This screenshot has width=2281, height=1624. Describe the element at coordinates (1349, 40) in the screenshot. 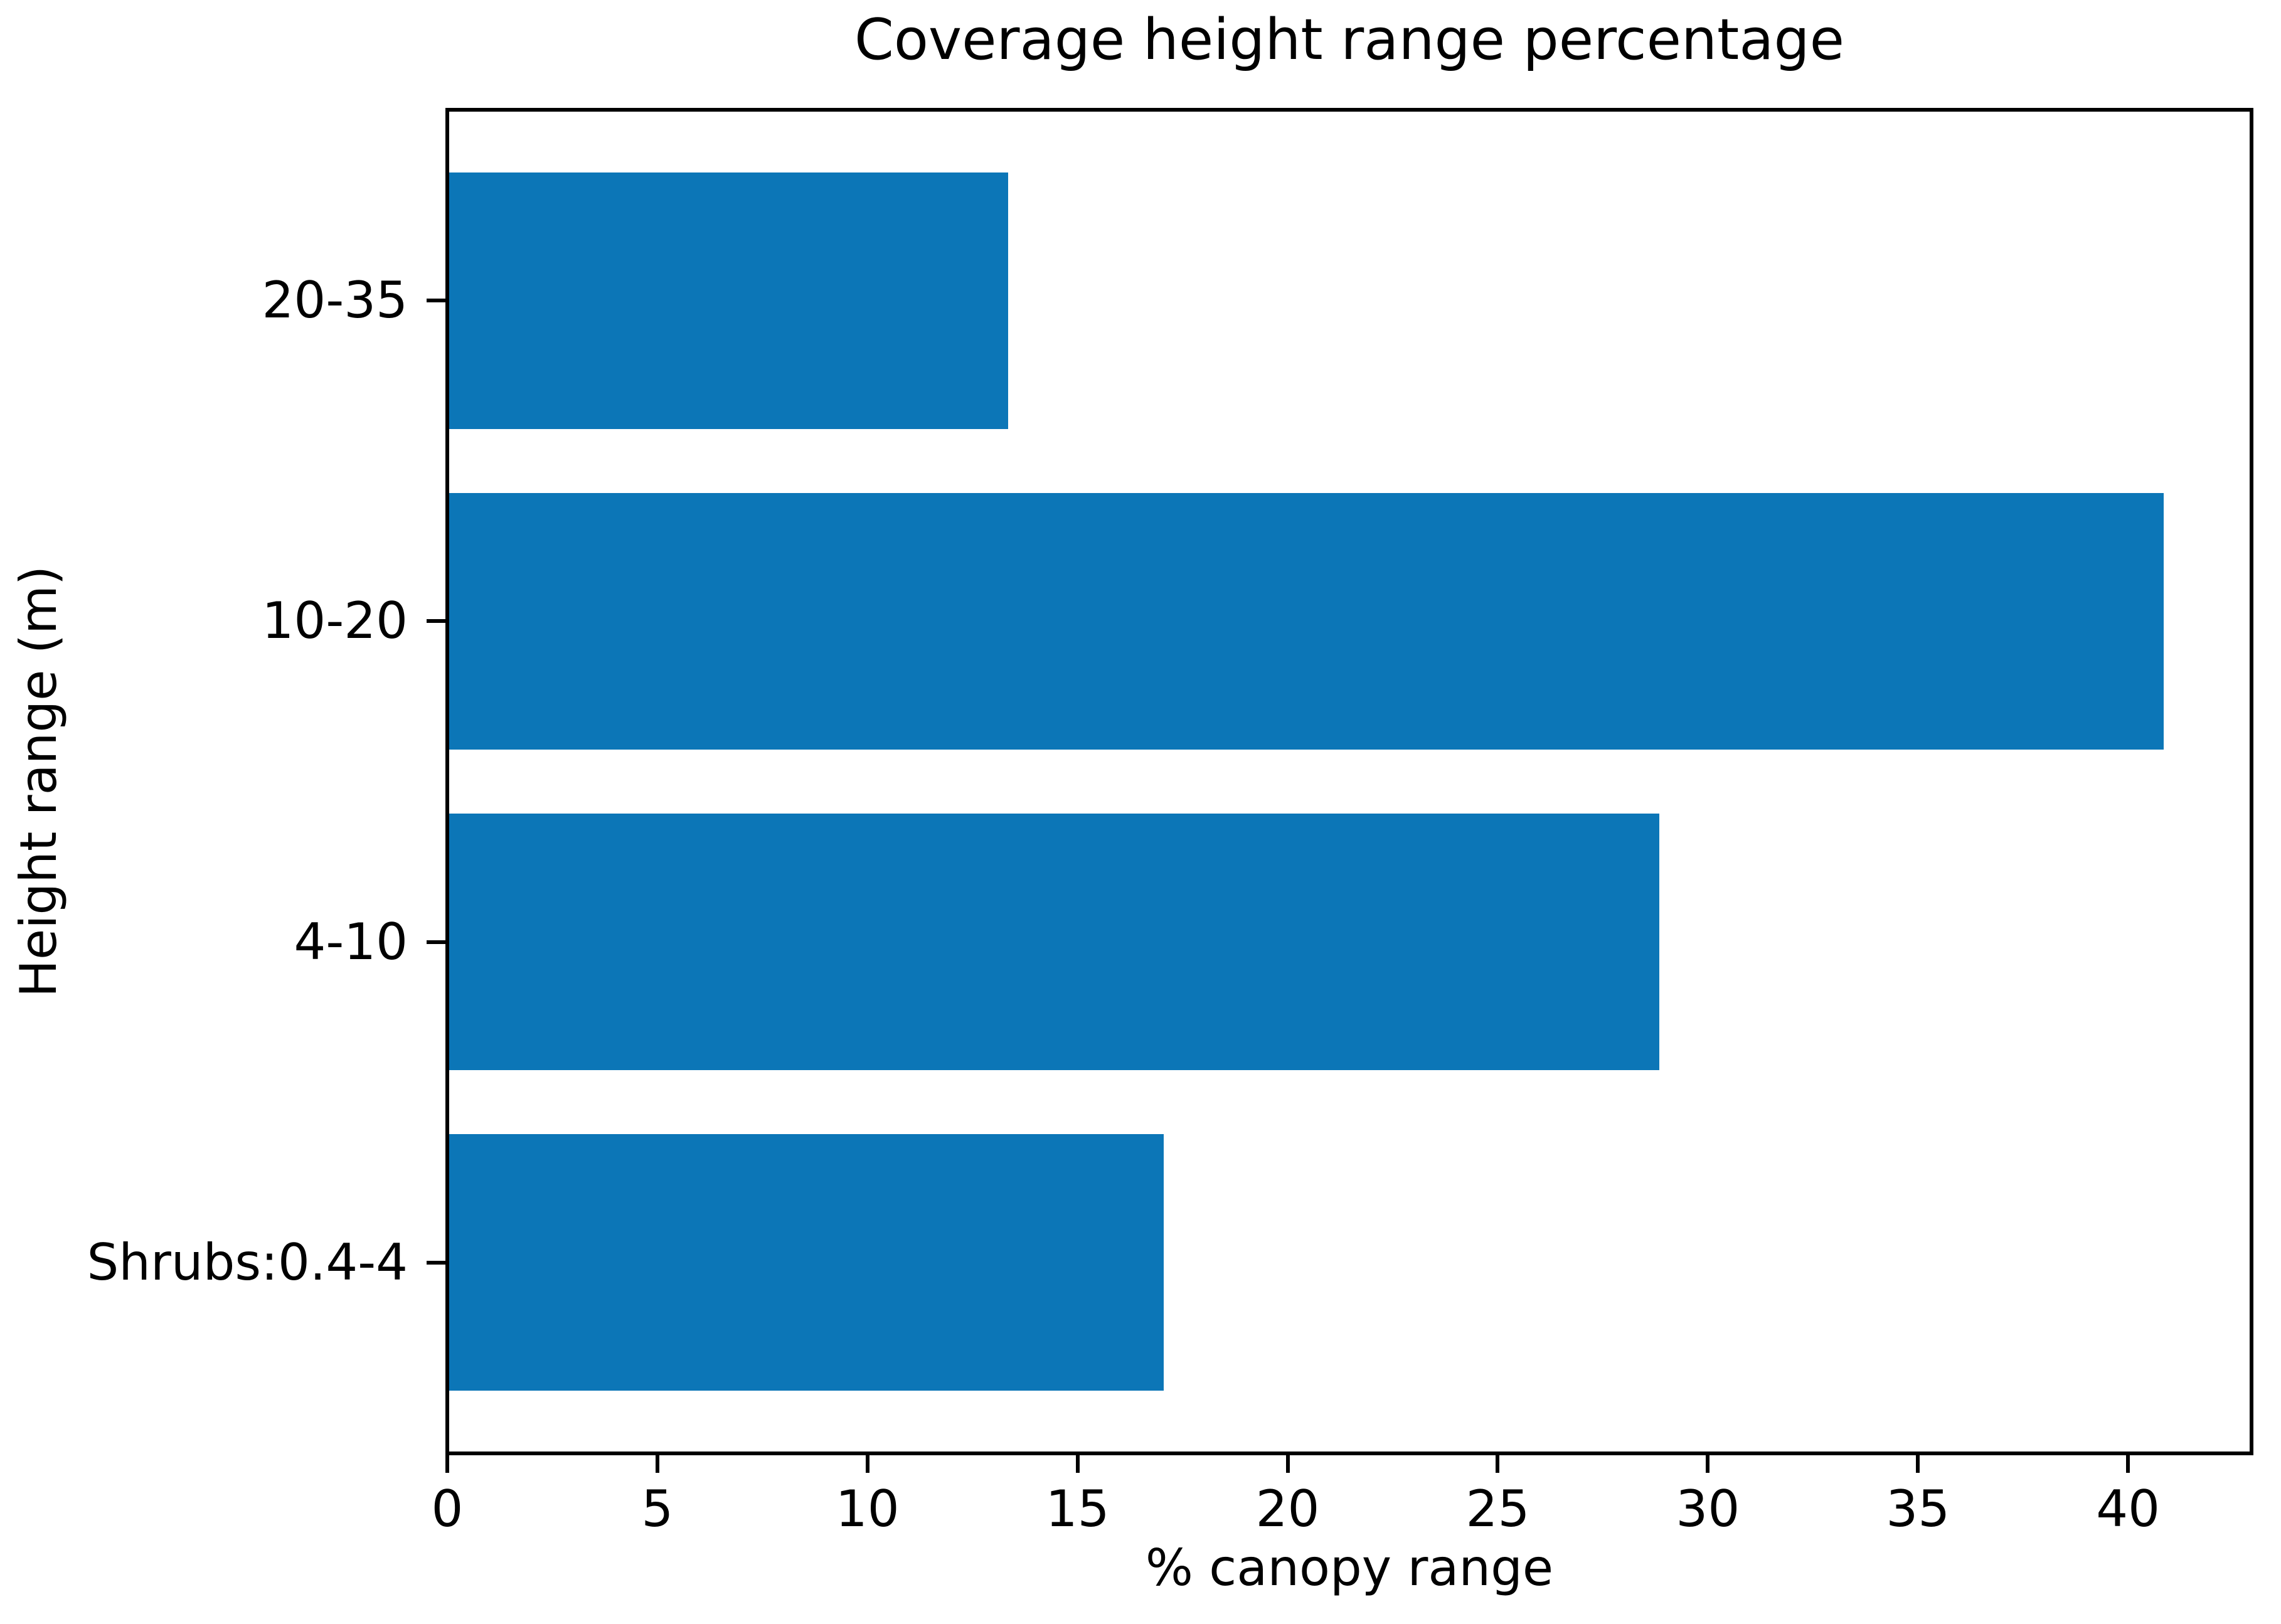

I see `chart-title: Coverage height range percentage` at that location.